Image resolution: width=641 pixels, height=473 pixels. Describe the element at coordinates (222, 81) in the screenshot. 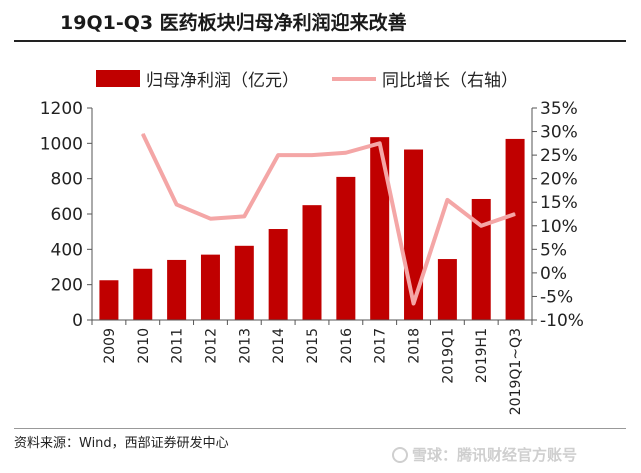

I see `legend-label-bar: 归母净利润（亿元）` at that location.